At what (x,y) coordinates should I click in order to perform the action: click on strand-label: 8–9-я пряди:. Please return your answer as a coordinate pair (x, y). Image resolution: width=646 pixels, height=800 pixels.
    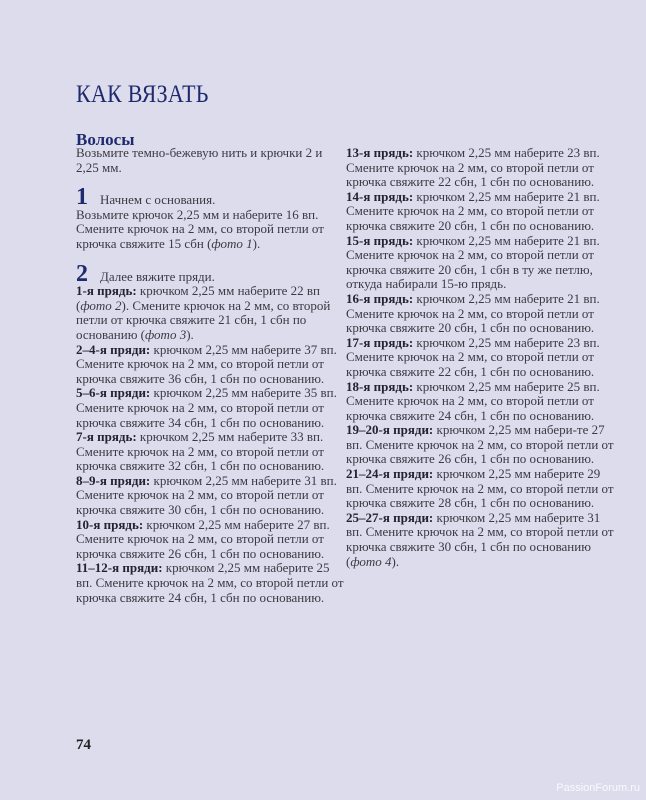
    Looking at the image, I should click on (113, 480).